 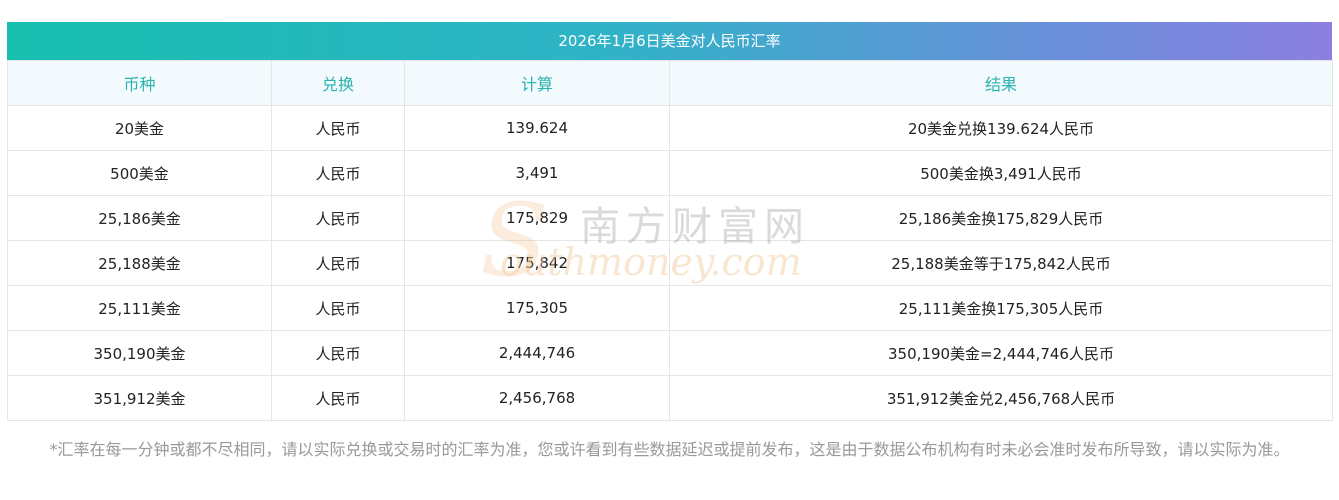 What do you see at coordinates (537, 173) in the screenshot?
I see `cell-calculation: 3,491` at bounding box center [537, 173].